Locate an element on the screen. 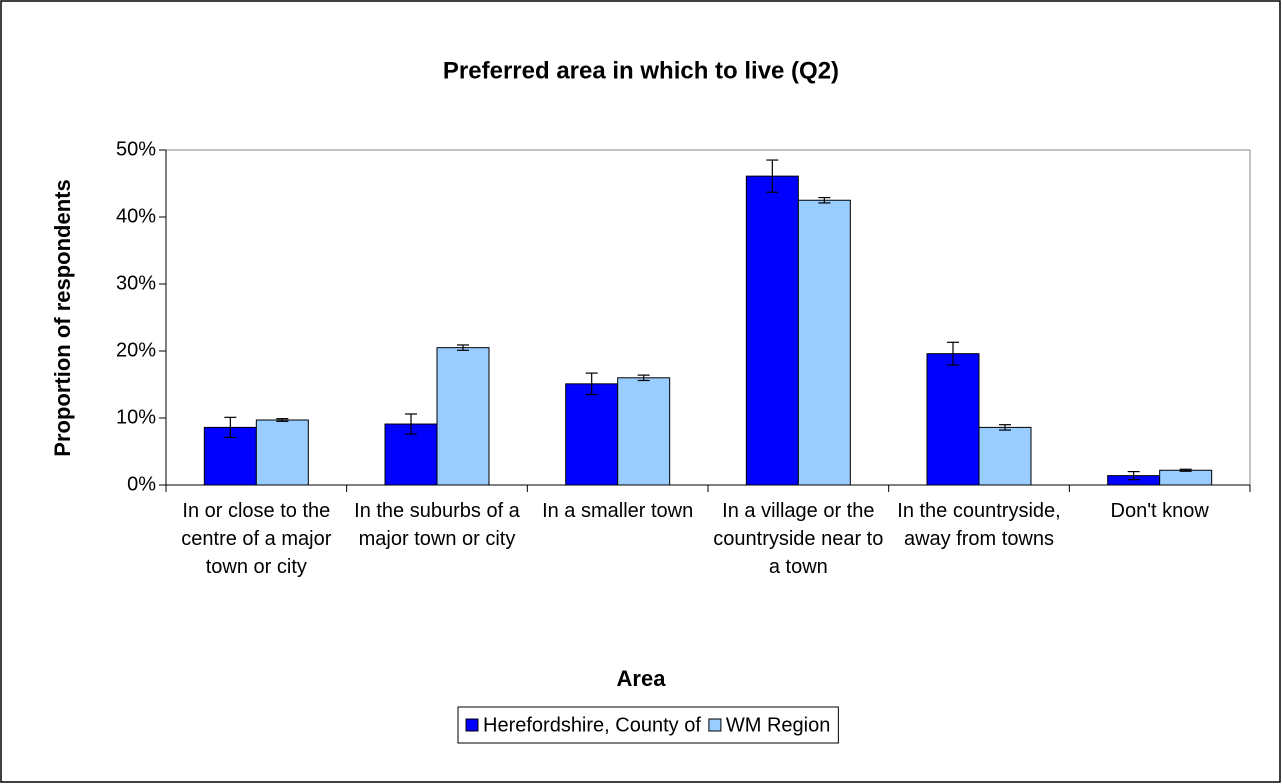 The width and height of the screenshot is (1282, 784). x-tick-label-box: In a smaller town is located at coordinates (618, 511).